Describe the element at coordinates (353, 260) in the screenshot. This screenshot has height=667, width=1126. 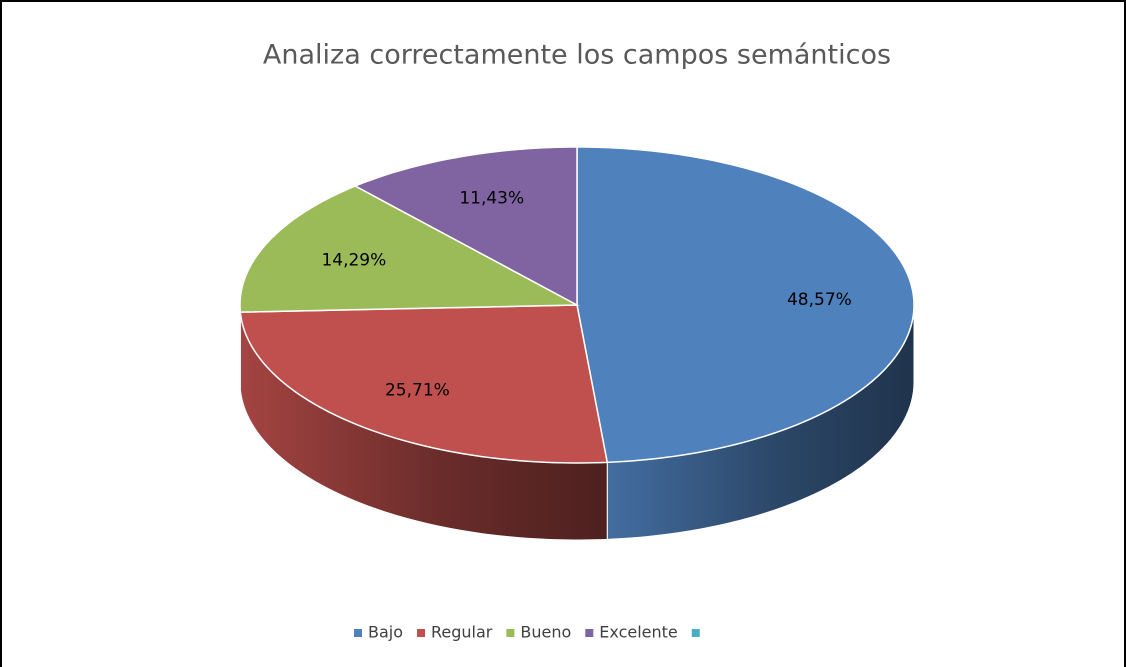
I see `data-label: 14,29%` at that location.